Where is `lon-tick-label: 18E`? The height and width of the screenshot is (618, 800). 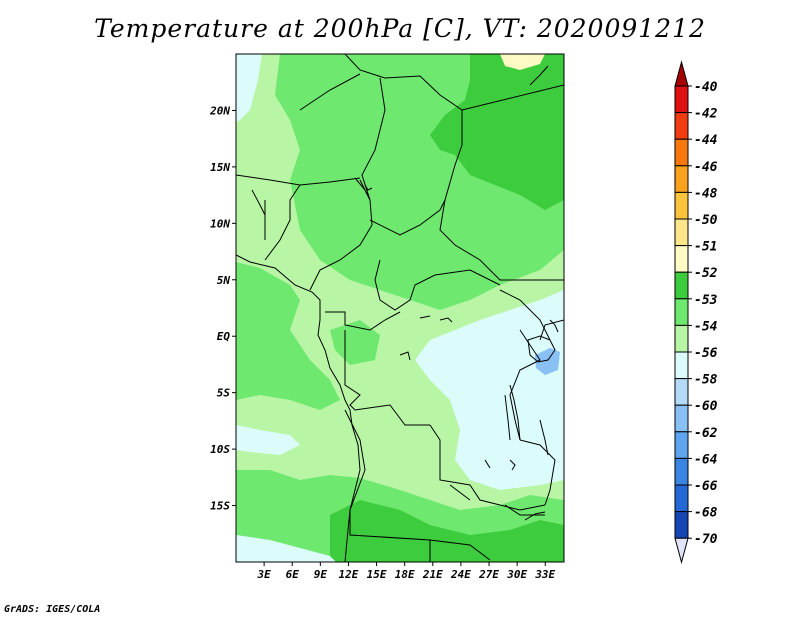
lon-tick-label: 18E is located at coordinates (405, 574).